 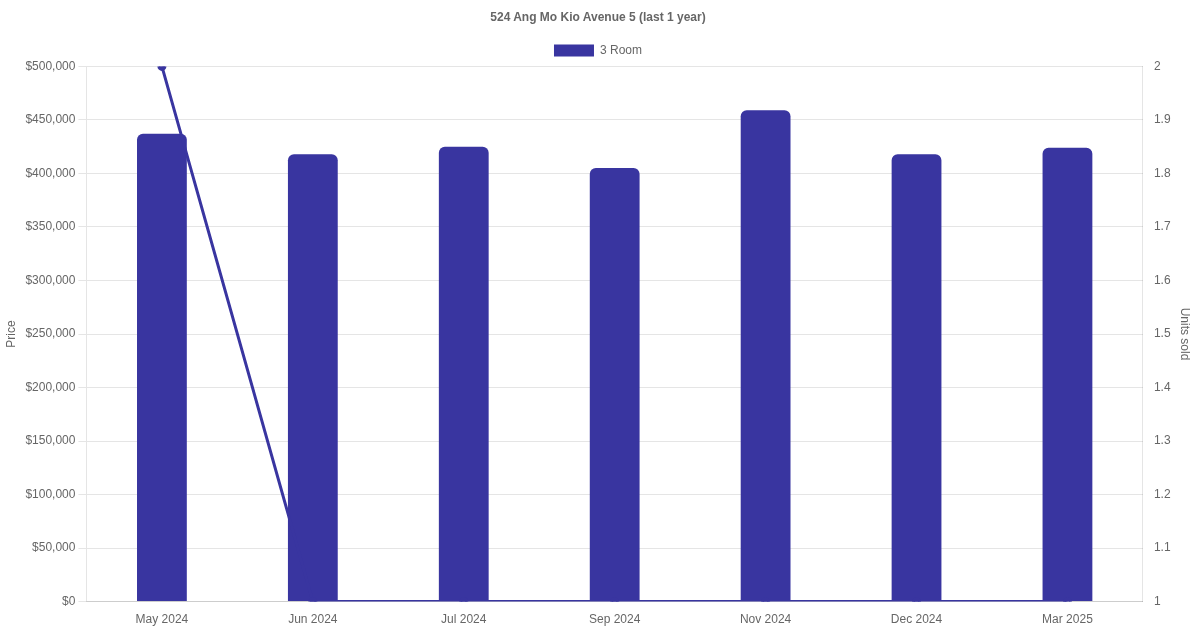 I want to click on y2-tick-label: 1.1, so click(x=1162, y=547).